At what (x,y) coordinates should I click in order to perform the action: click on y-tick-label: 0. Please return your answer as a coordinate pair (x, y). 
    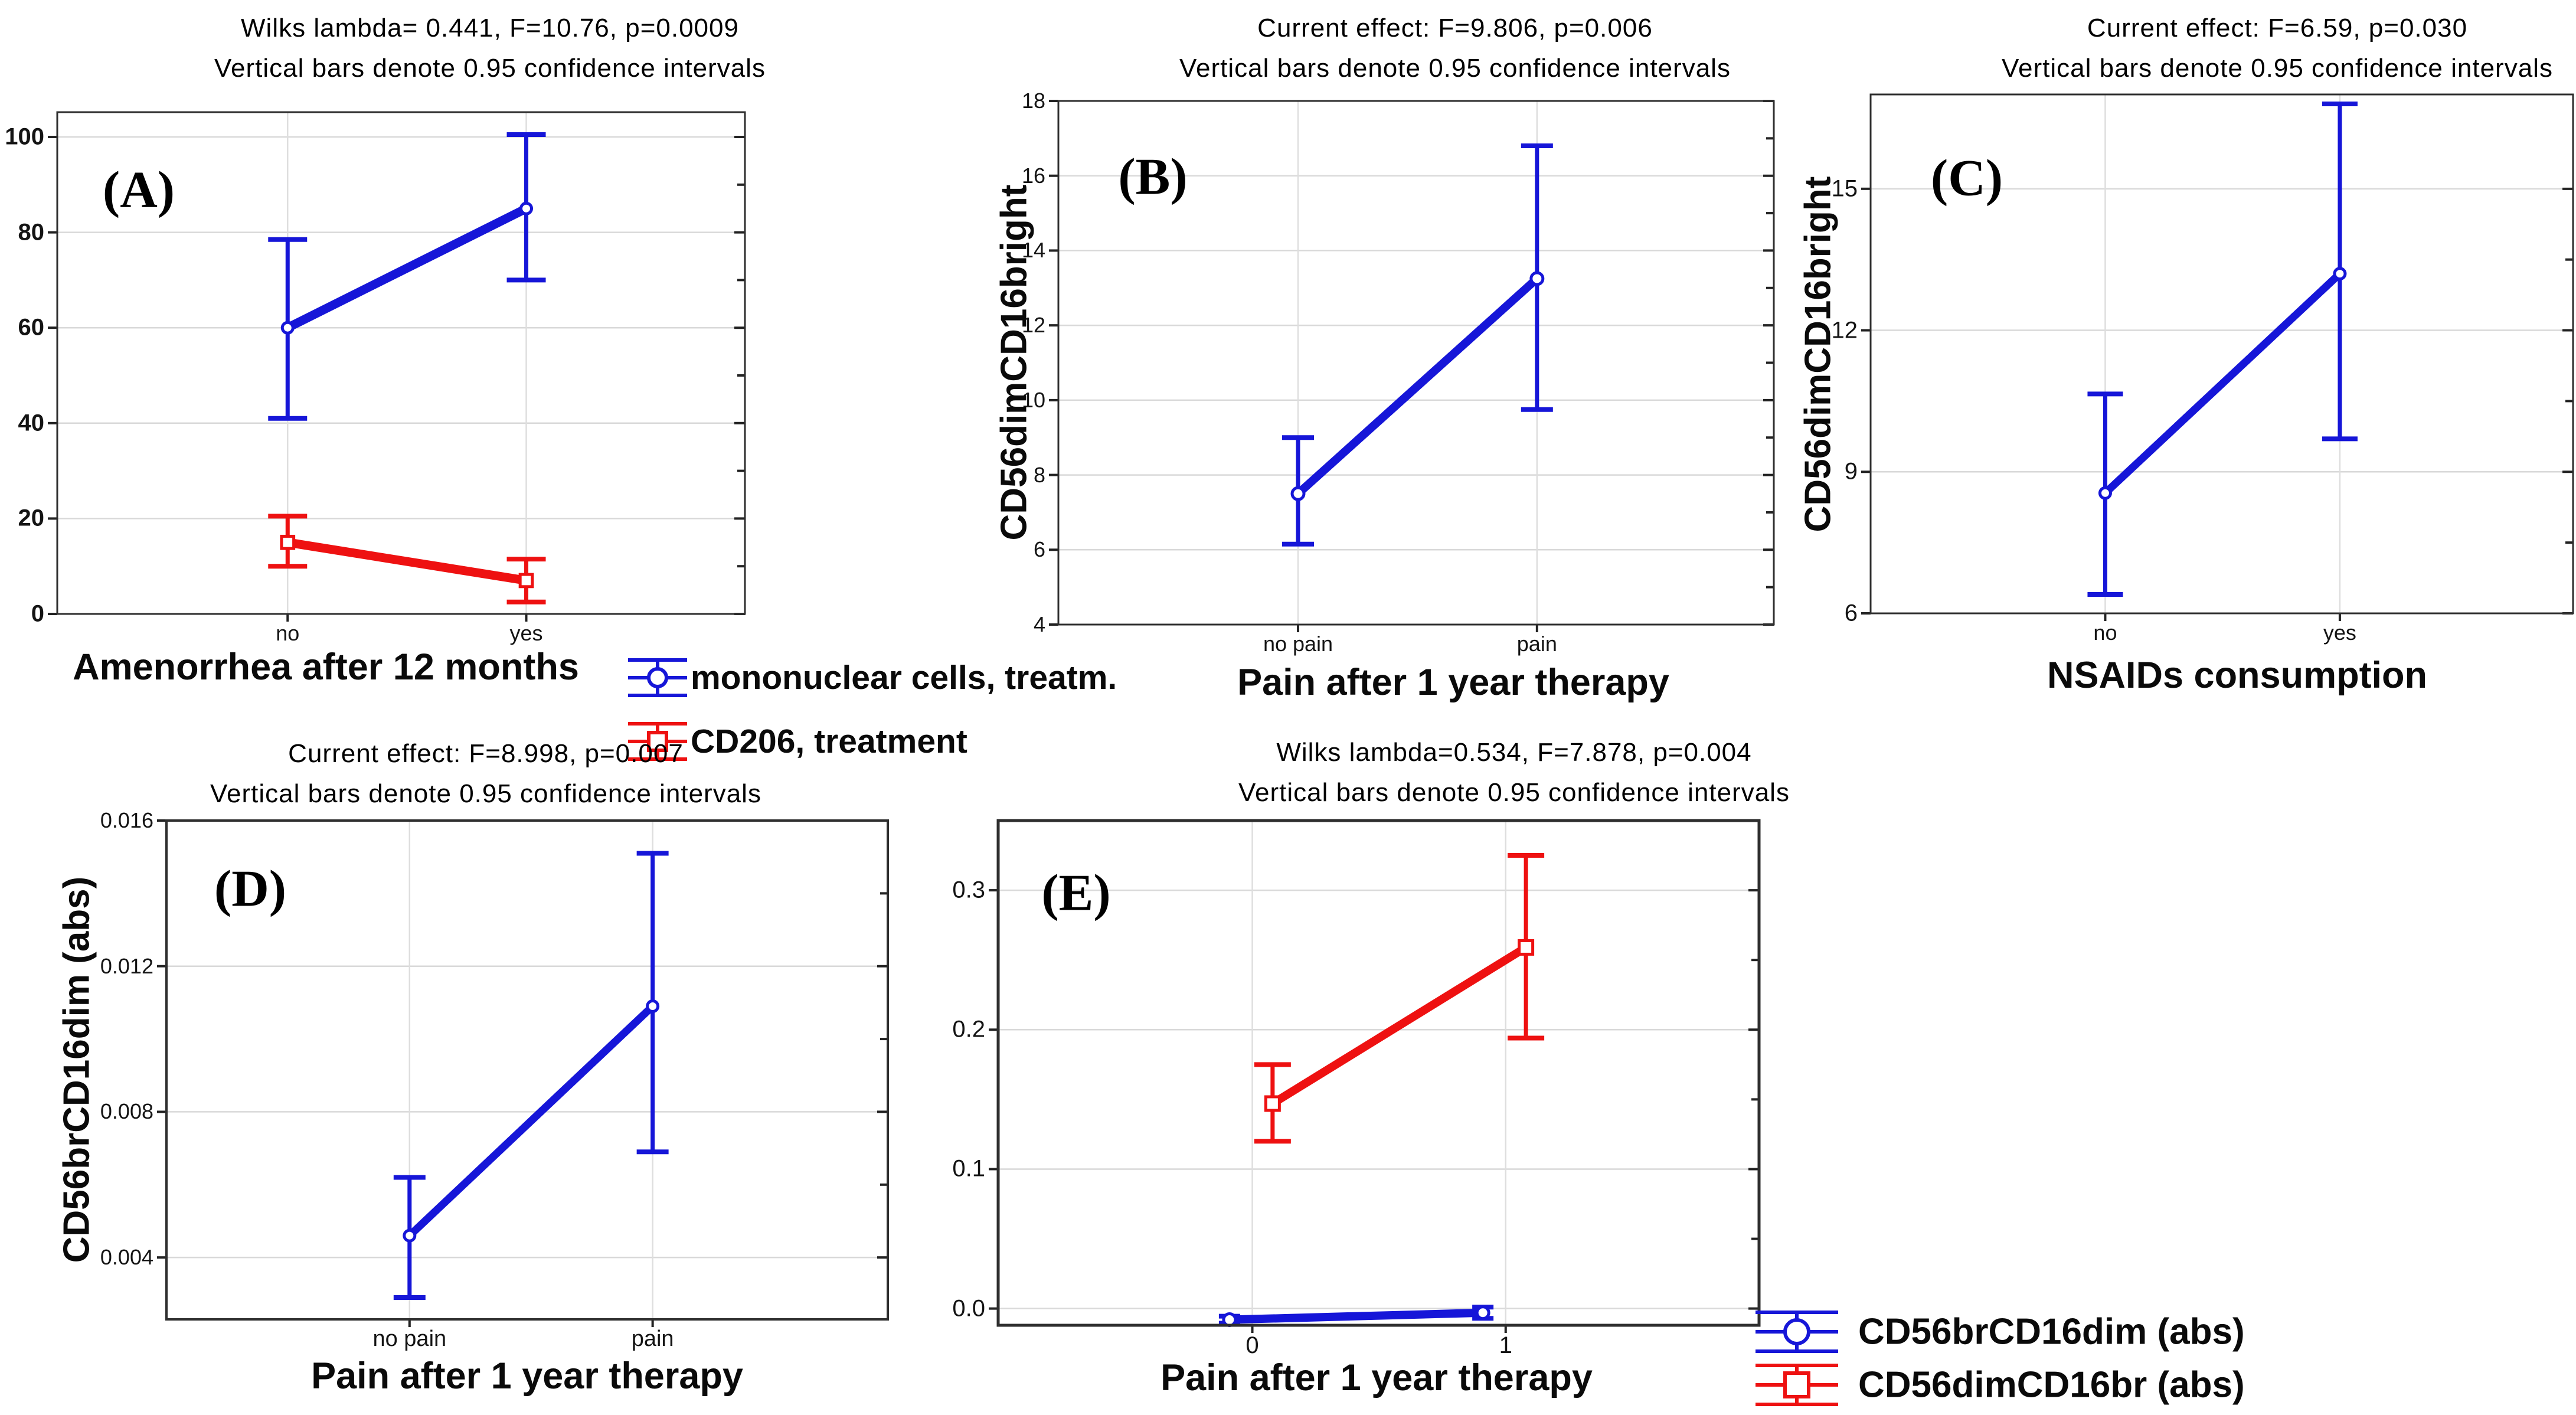
    Looking at the image, I should click on (37, 613).